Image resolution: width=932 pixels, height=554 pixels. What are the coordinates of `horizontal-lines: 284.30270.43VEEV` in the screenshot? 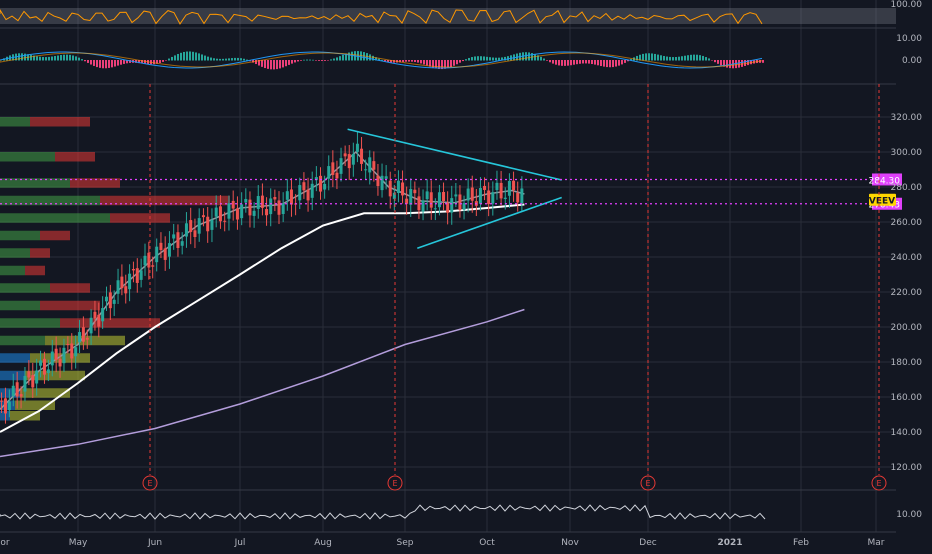 It's located at (451, 192).